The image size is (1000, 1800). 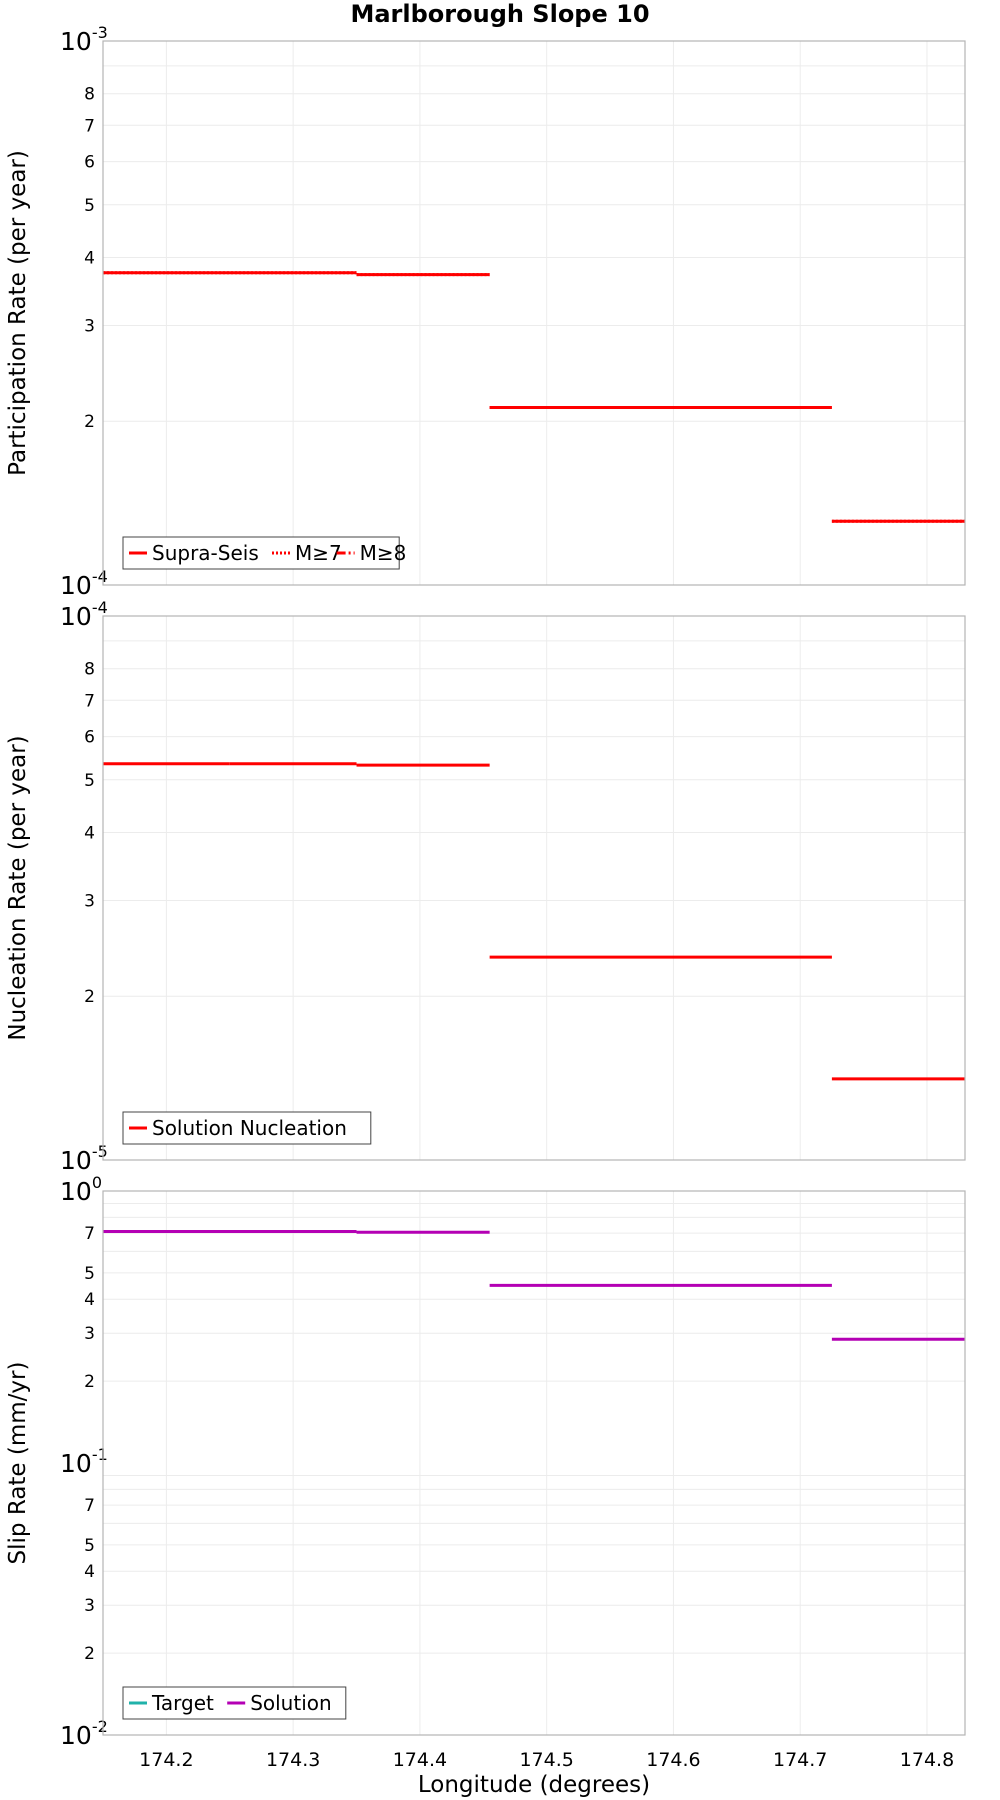 What do you see at coordinates (182, 1703) in the screenshot?
I see `legend-entry: Target` at bounding box center [182, 1703].